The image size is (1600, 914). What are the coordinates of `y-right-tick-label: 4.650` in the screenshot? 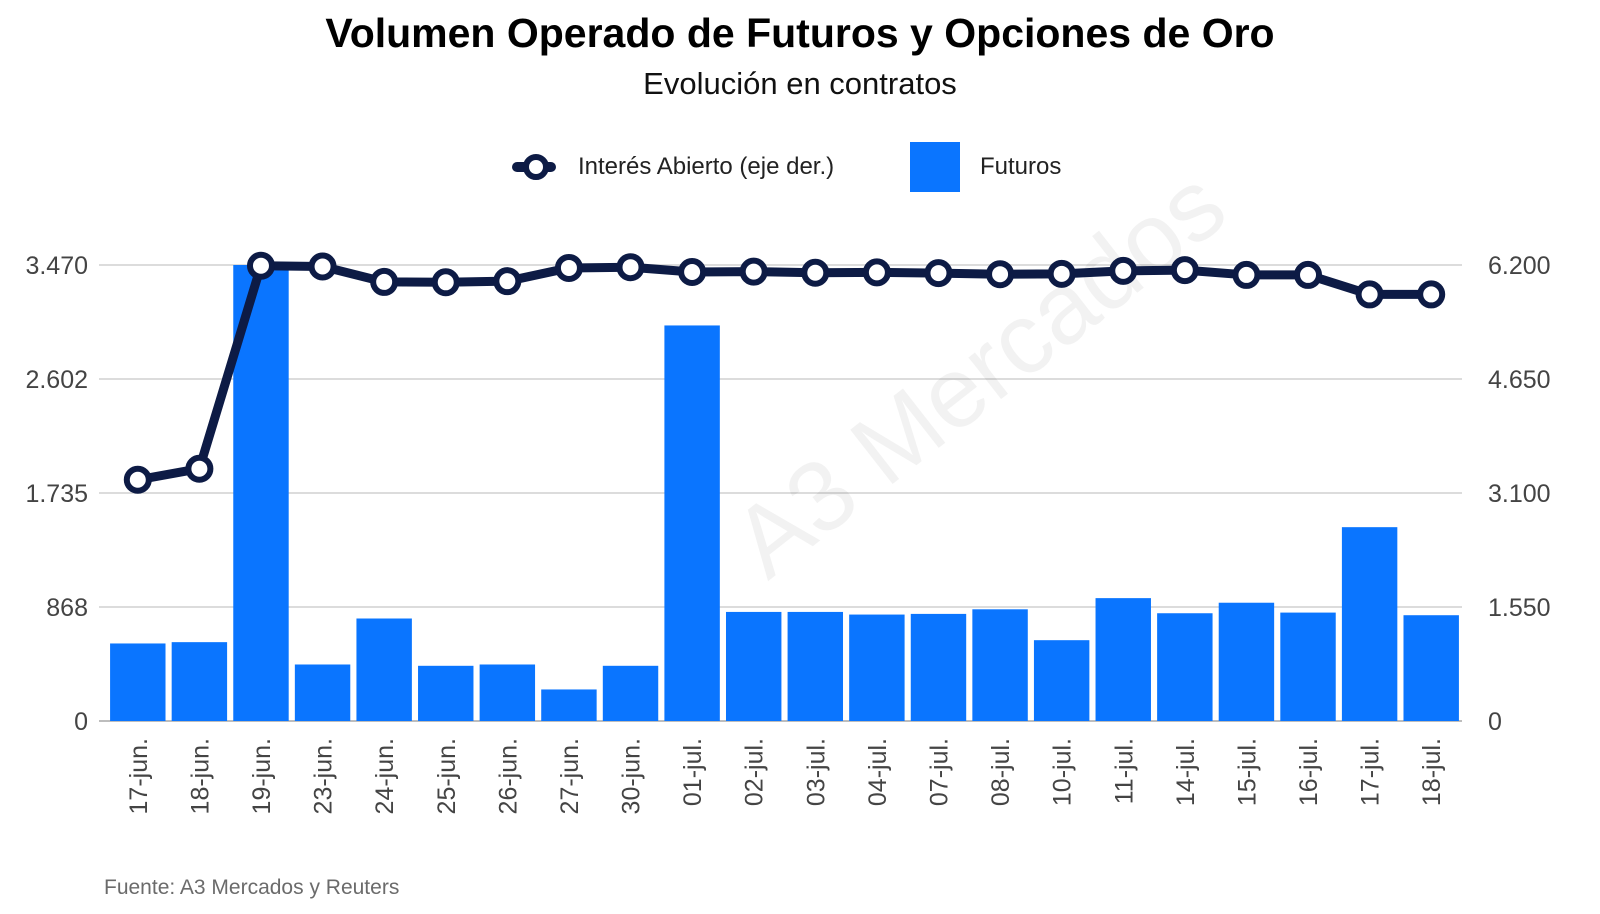 It's located at (1519, 380).